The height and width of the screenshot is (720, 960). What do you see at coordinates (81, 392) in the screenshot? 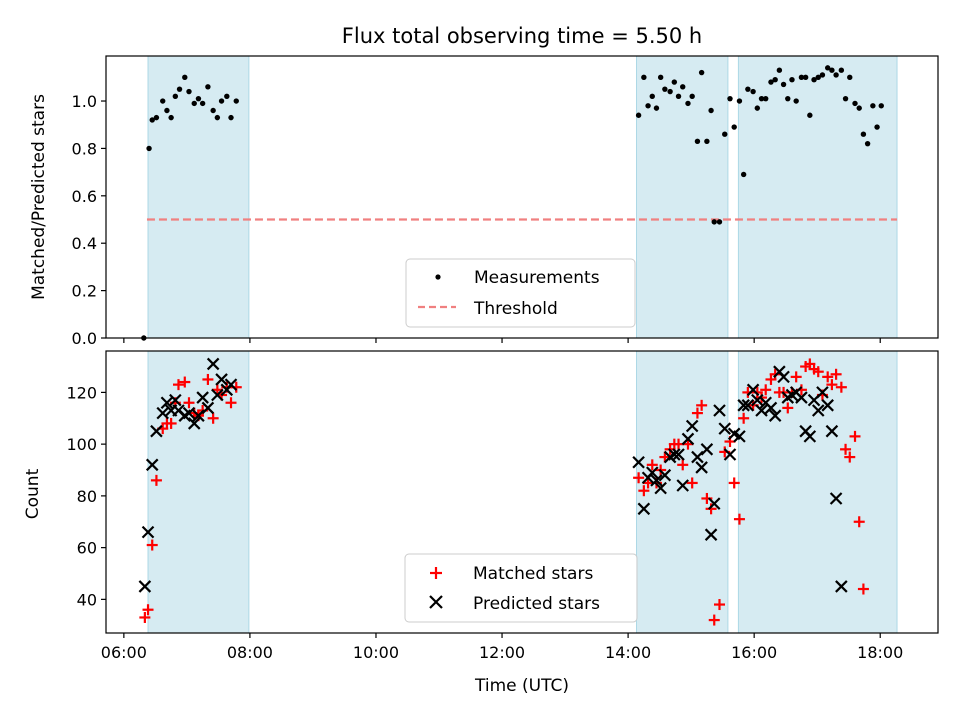
I see `y-tick-label: 120` at bounding box center [81, 392].